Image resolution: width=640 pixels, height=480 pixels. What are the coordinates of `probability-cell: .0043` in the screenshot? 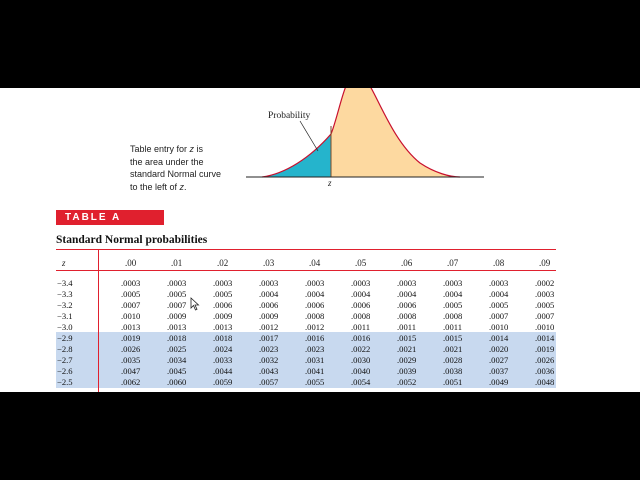 It's located at (269, 371).